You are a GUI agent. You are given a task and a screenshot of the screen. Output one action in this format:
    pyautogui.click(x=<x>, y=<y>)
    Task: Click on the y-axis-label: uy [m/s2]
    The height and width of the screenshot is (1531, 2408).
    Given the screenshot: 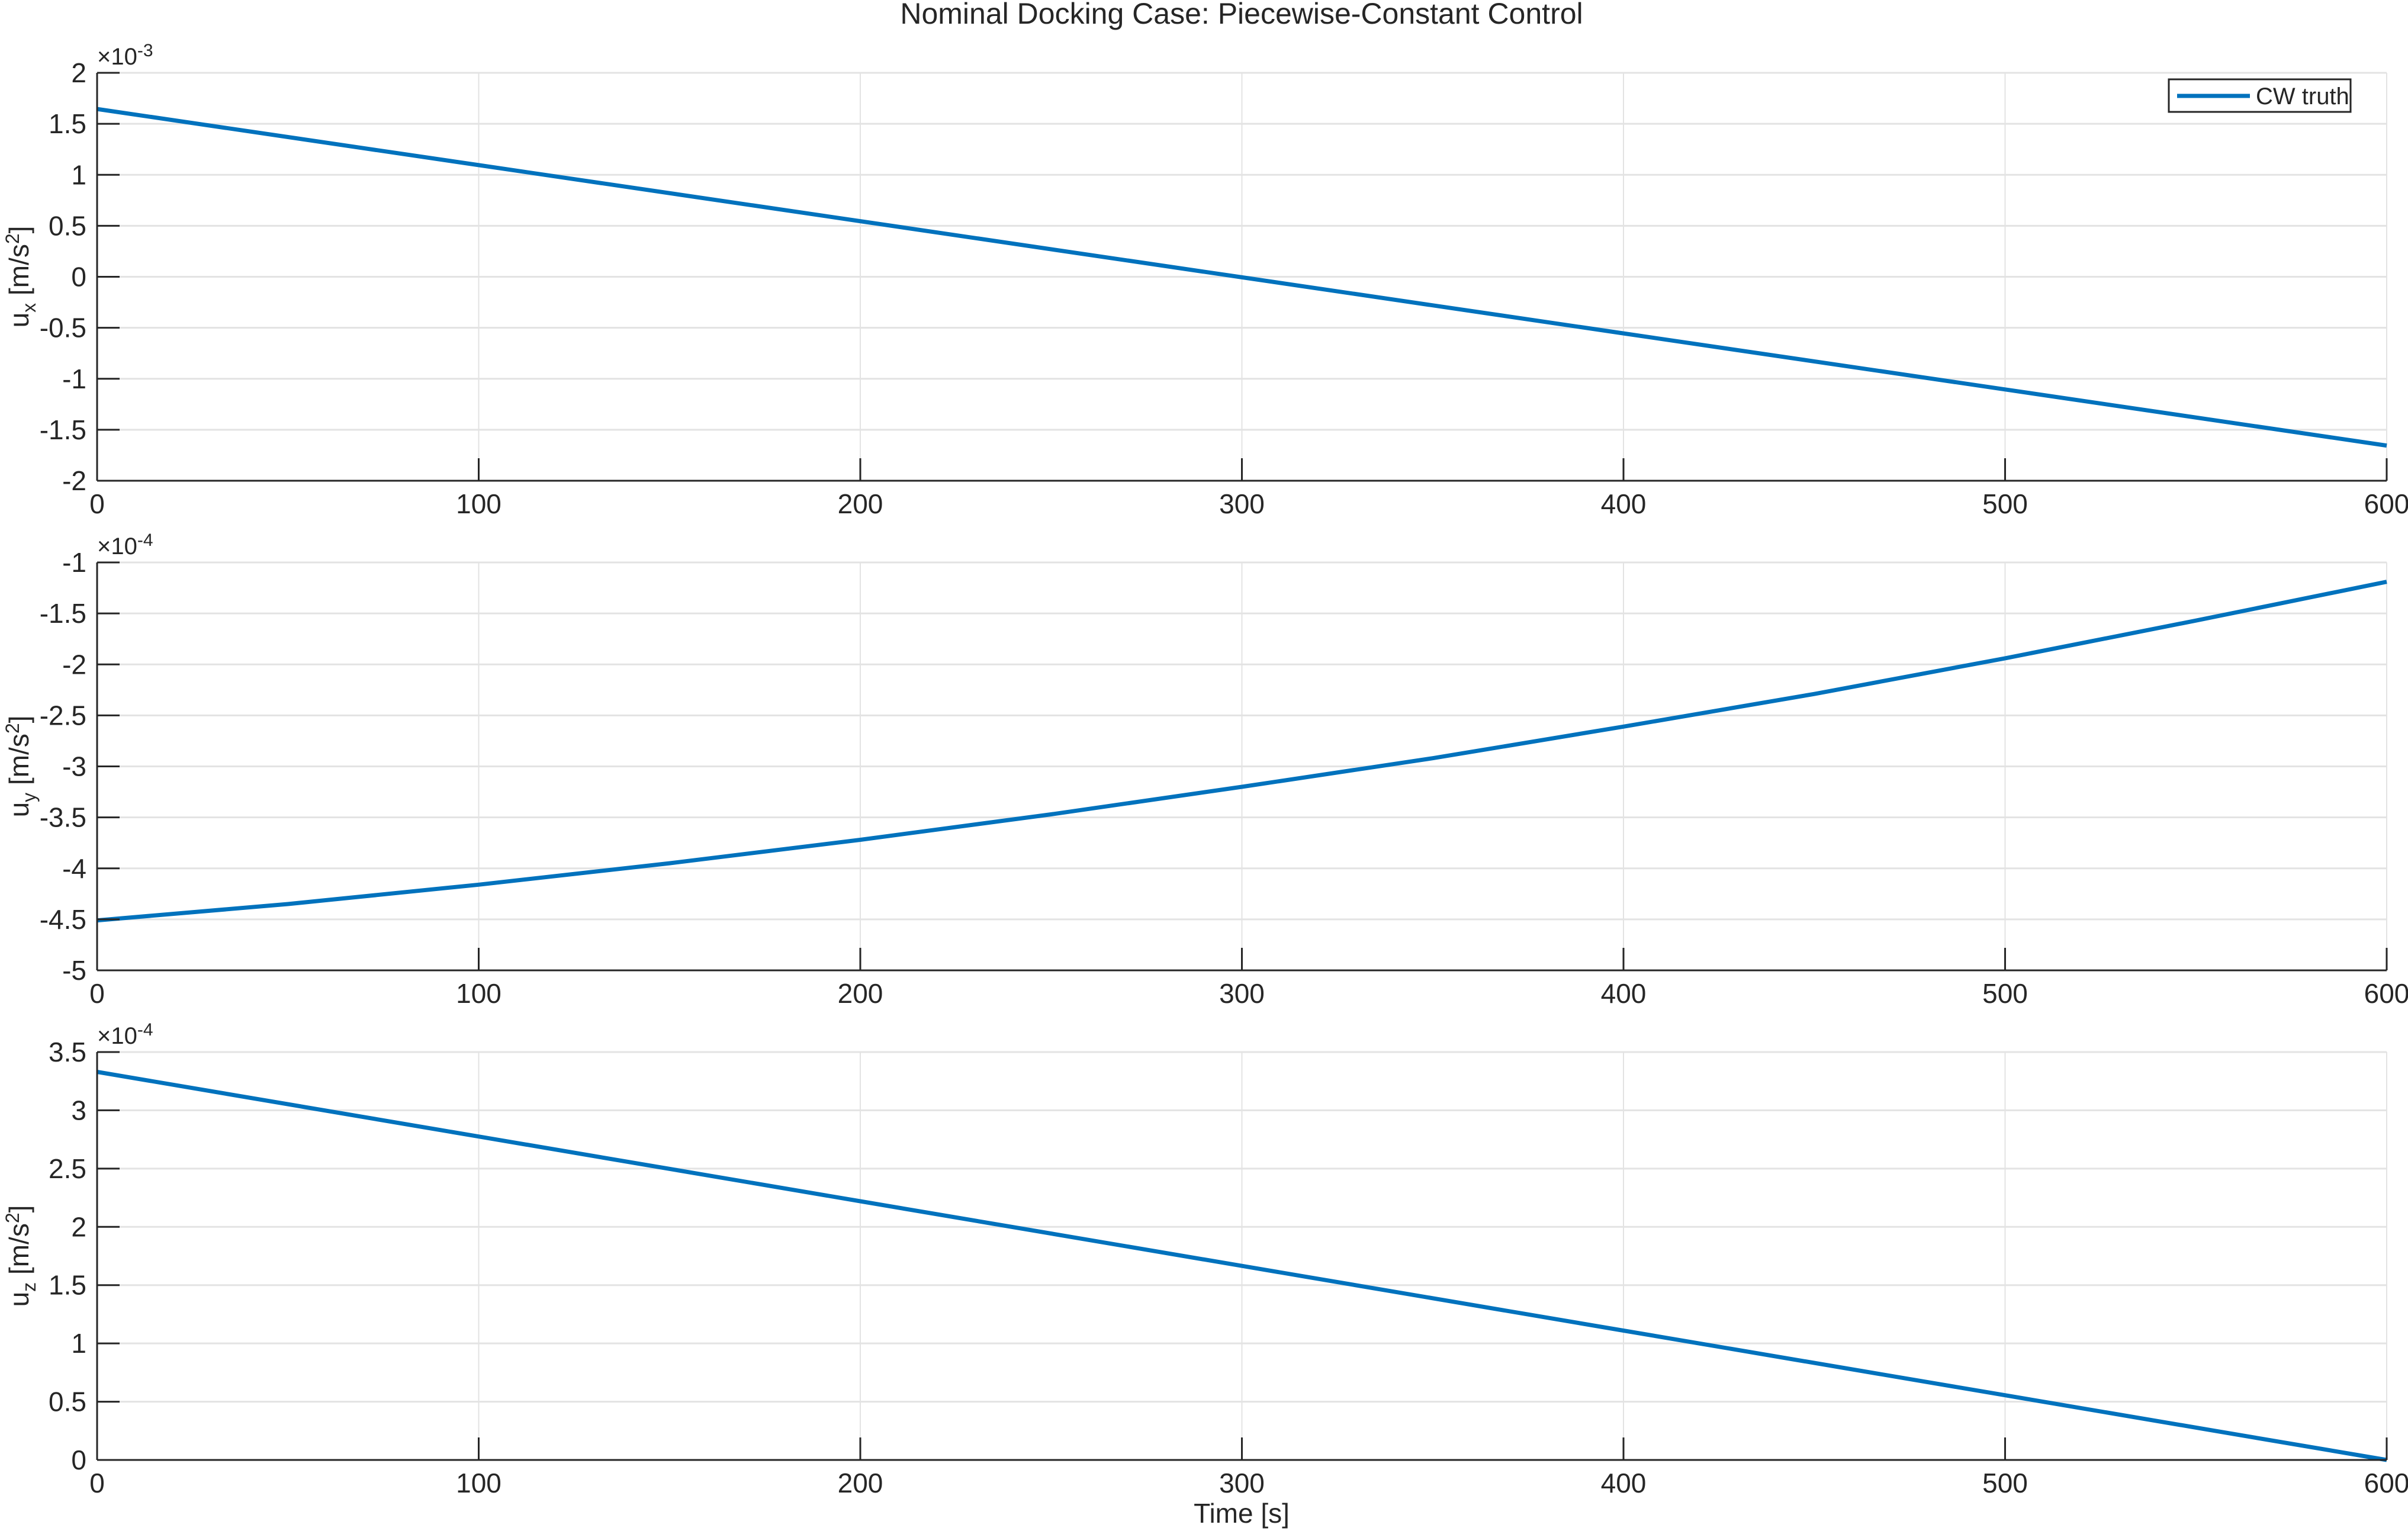 What is the action you would take?
    pyautogui.click(x=21, y=767)
    